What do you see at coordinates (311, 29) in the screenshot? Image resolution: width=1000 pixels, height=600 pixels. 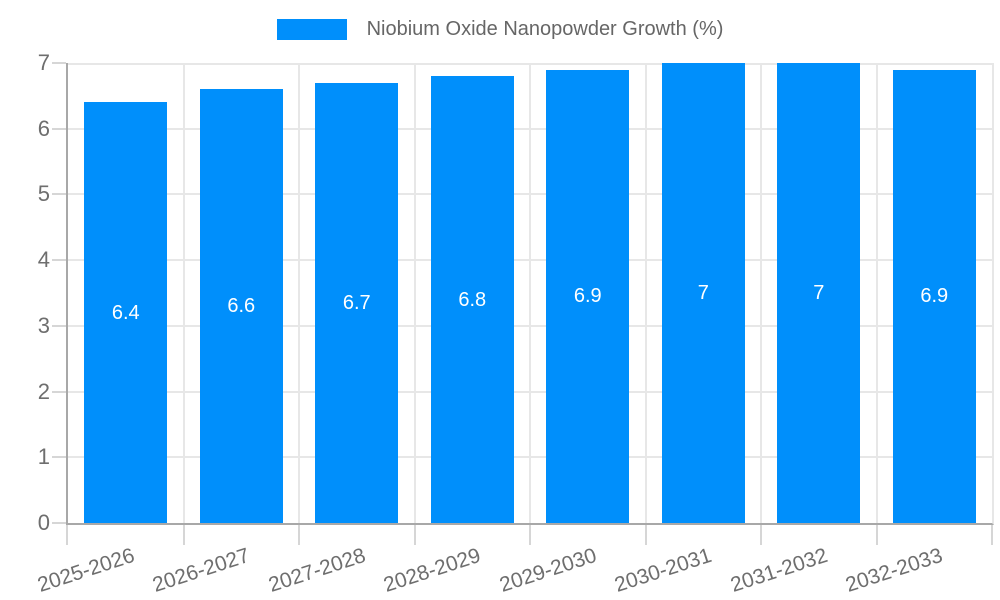 I see `legend-swatch` at bounding box center [311, 29].